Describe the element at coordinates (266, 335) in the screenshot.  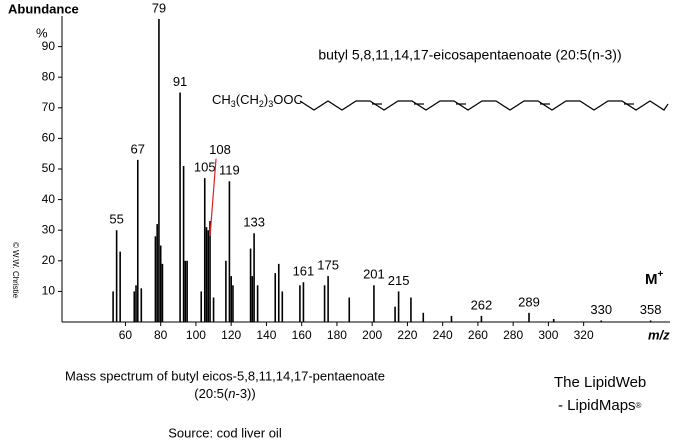
I see `x-tick-label: 140` at that location.